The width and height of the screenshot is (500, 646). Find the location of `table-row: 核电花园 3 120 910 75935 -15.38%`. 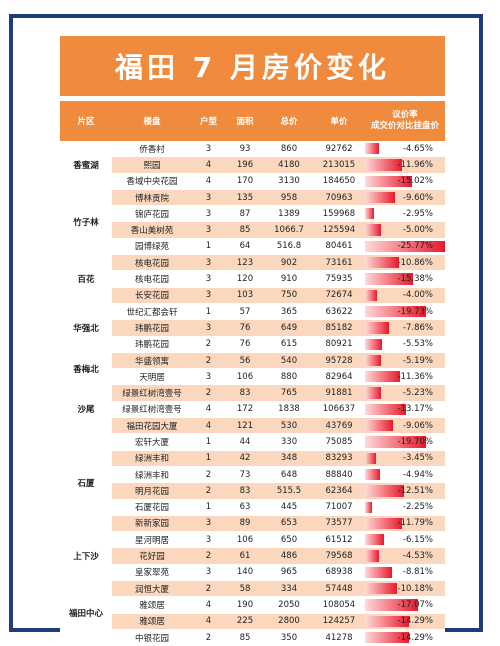

table-row: 核电花园 3 120 910 75935 -15.38% is located at coordinates (252, 279).